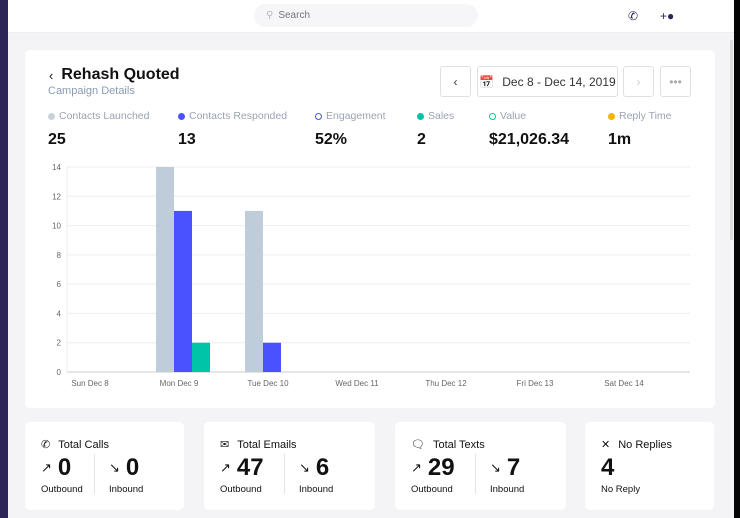 This screenshot has width=740, height=518. Describe the element at coordinates (529, 139) in the screenshot. I see `stat-value: $21,026.34` at that location.